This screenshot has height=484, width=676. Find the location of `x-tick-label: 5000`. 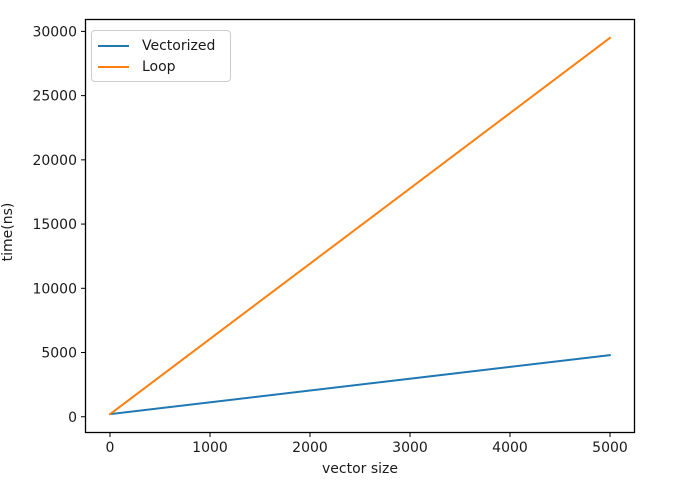

x-tick-label: 5000 is located at coordinates (610, 448).